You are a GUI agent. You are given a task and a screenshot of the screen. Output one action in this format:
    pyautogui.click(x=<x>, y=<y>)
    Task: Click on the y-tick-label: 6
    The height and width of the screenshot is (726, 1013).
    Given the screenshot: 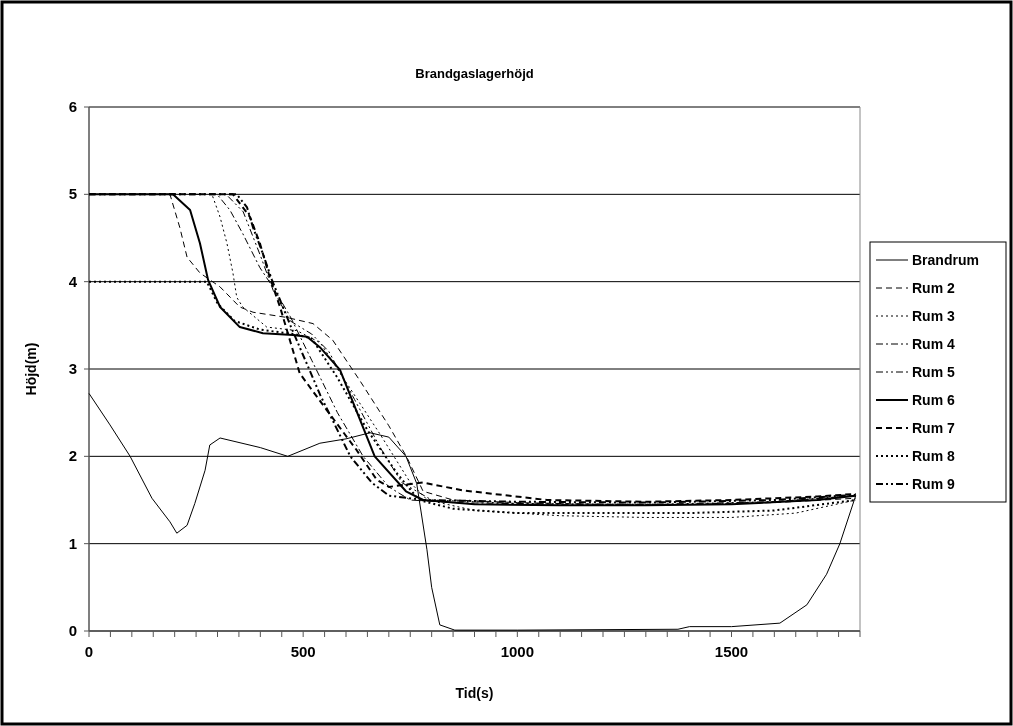 What is the action you would take?
    pyautogui.click(x=72, y=106)
    